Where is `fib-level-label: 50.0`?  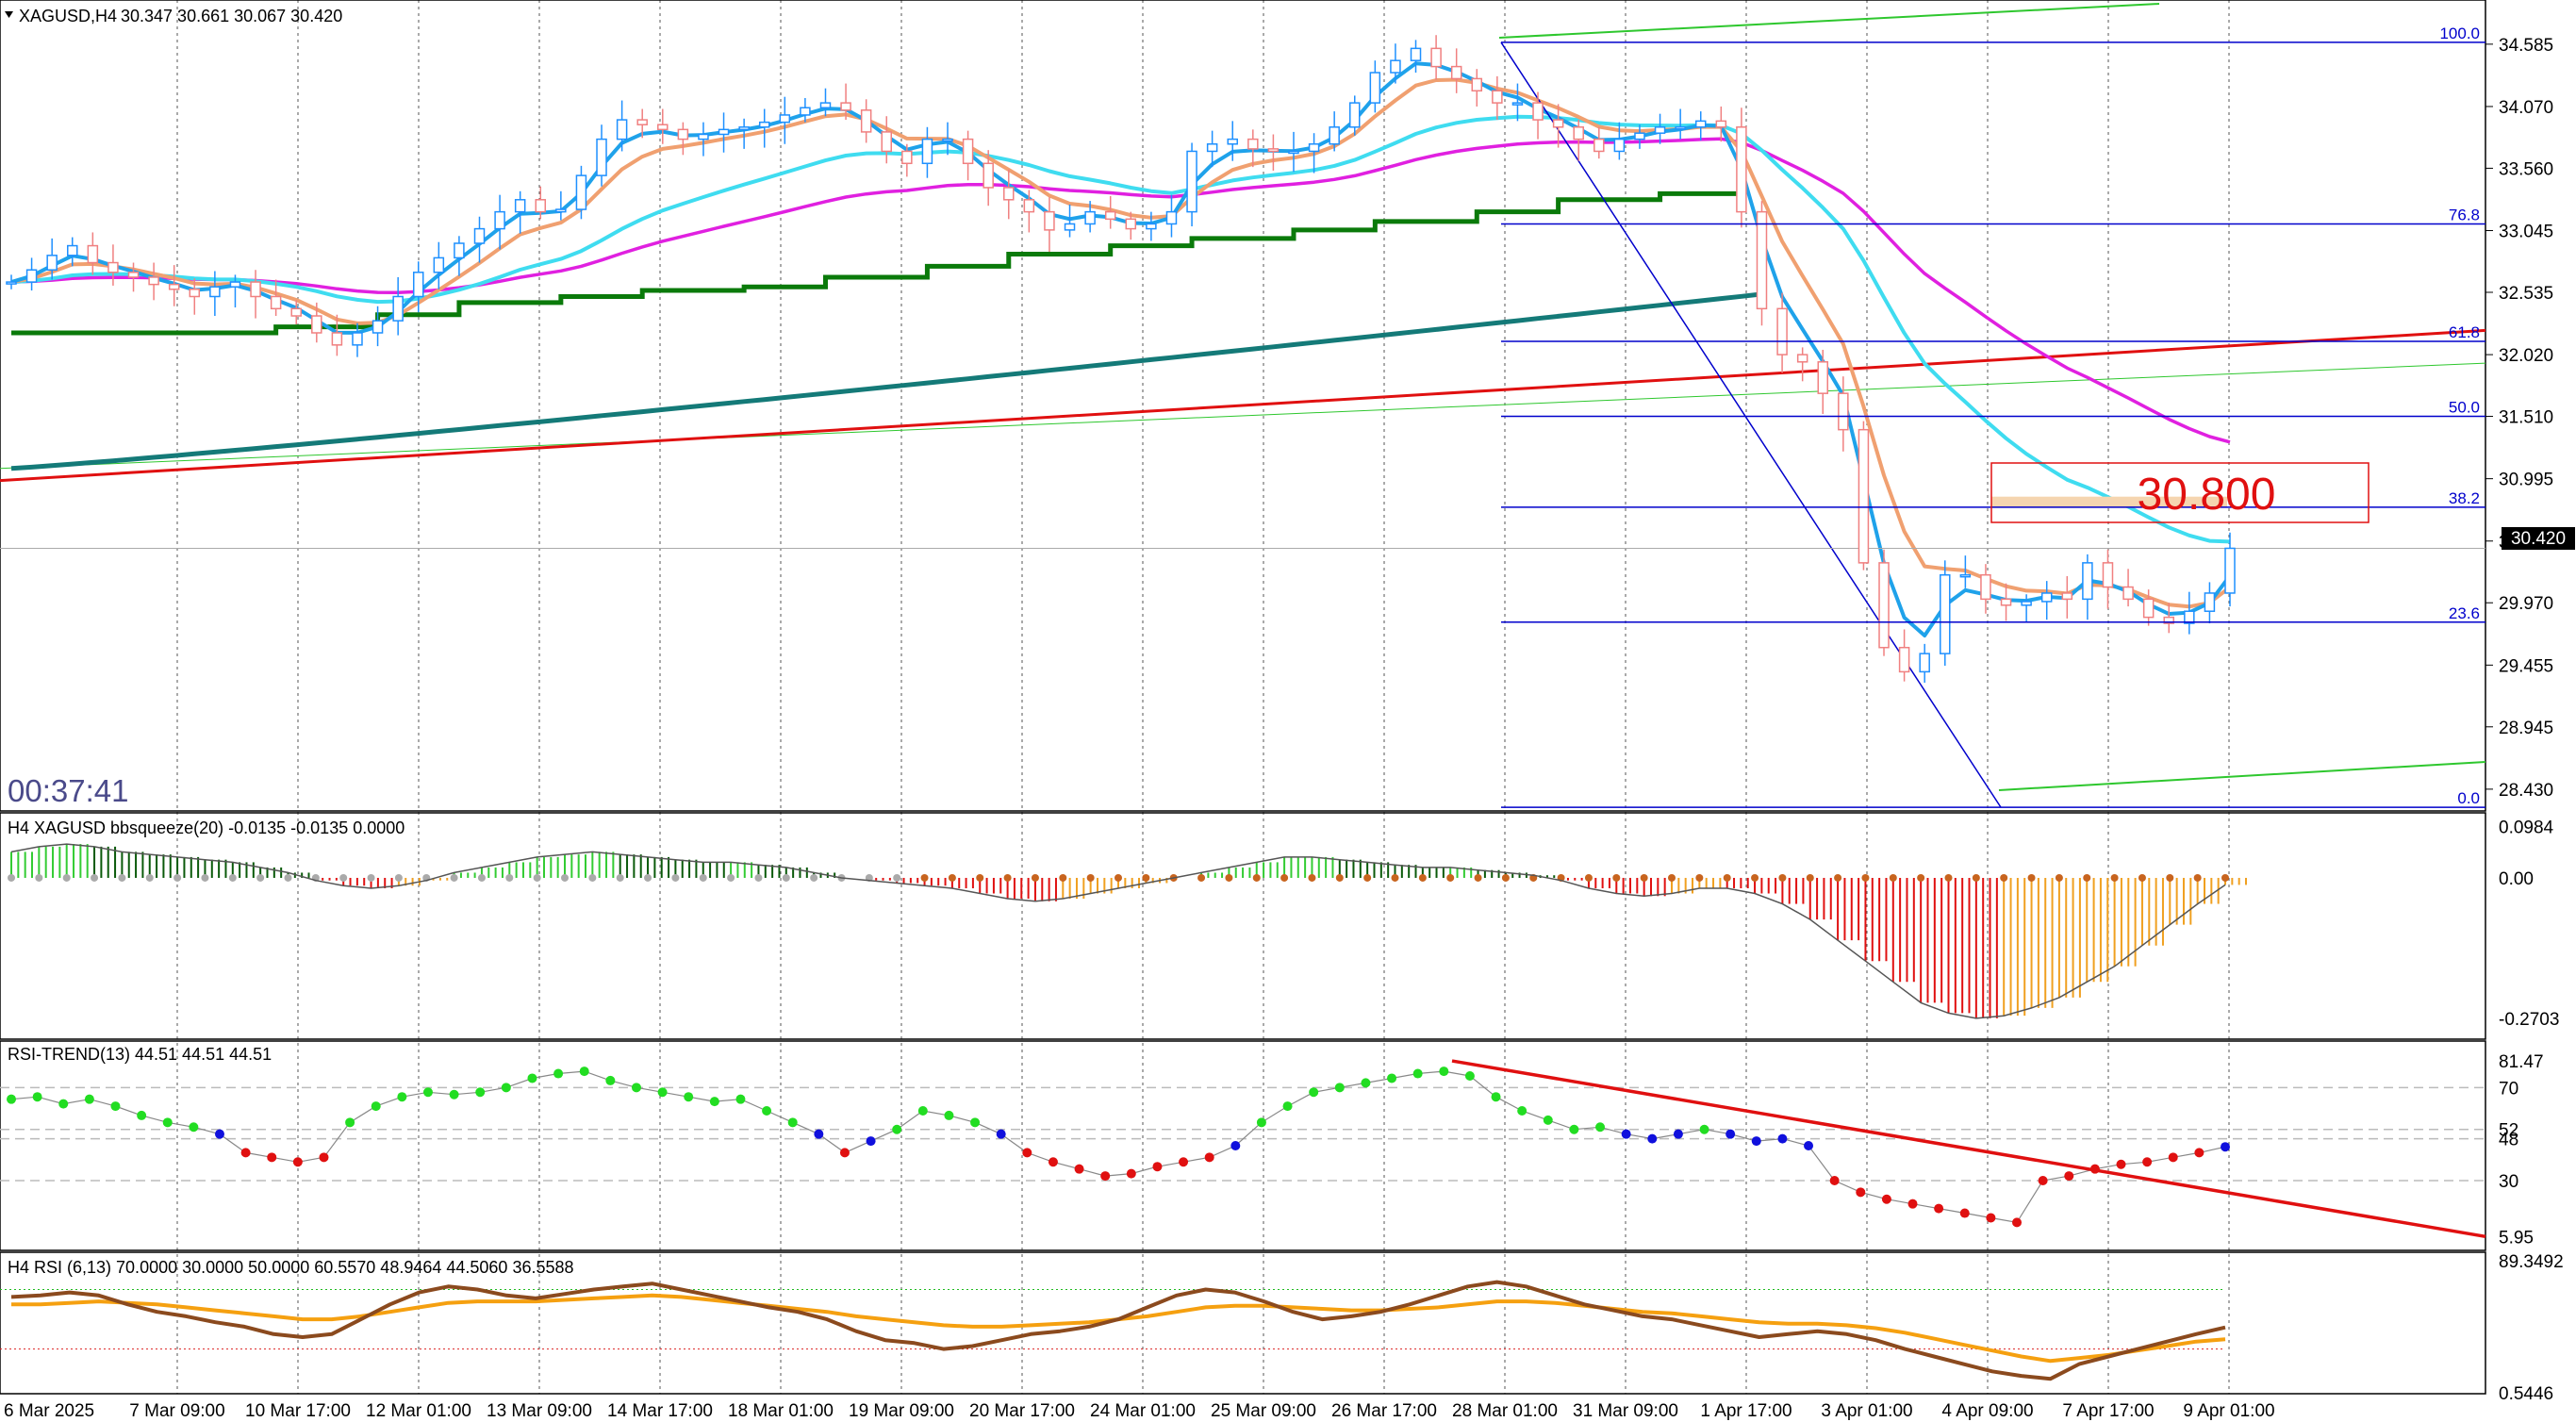 fib-level-label: 50.0 is located at coordinates (2464, 408).